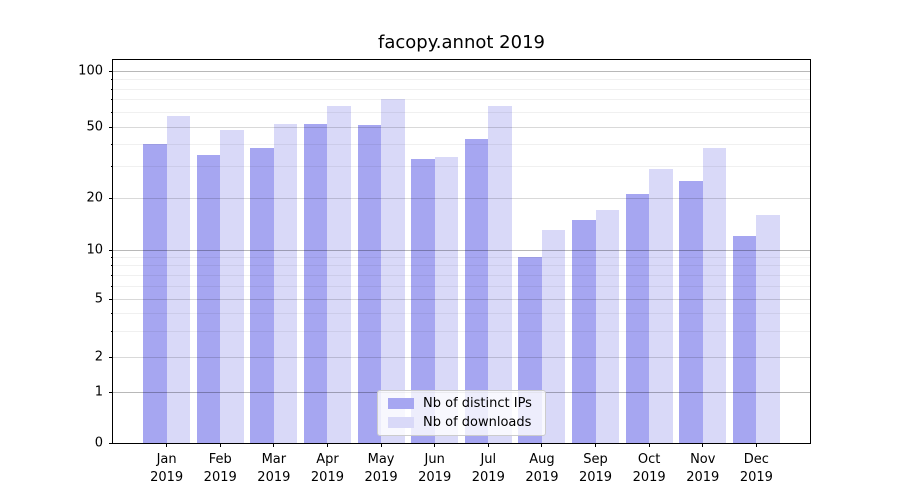 This screenshot has height=500, width=900. What do you see at coordinates (94, 250) in the screenshot?
I see `y-tick-label: 10` at bounding box center [94, 250].